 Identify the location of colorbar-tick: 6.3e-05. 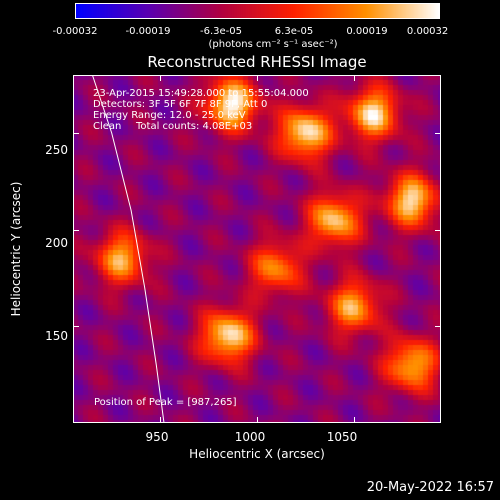
(294, 31).